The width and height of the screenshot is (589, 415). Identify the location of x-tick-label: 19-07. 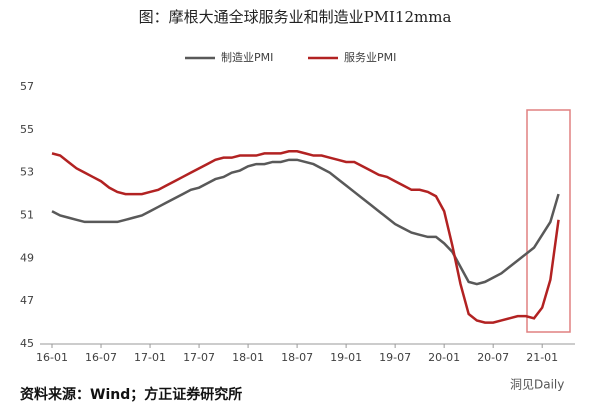
(395, 357).